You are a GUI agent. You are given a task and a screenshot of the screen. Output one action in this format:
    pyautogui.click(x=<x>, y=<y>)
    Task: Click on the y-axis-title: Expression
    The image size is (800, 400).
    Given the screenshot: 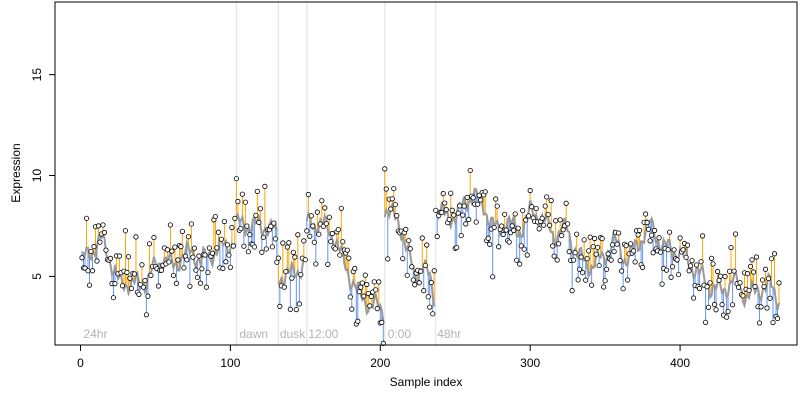 What is the action you would take?
    pyautogui.click(x=16, y=172)
    